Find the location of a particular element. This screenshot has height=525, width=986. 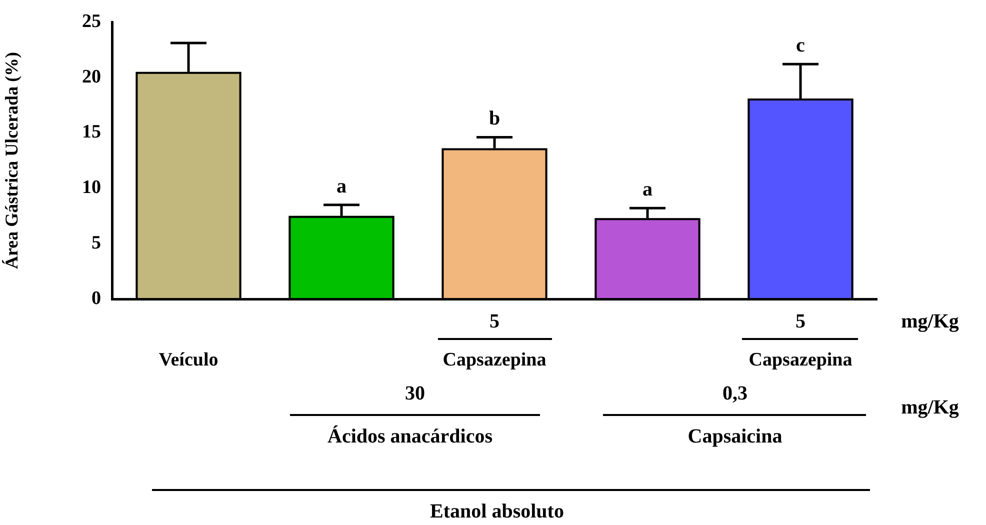

x-tick-label: Veículo is located at coordinates (188, 359).